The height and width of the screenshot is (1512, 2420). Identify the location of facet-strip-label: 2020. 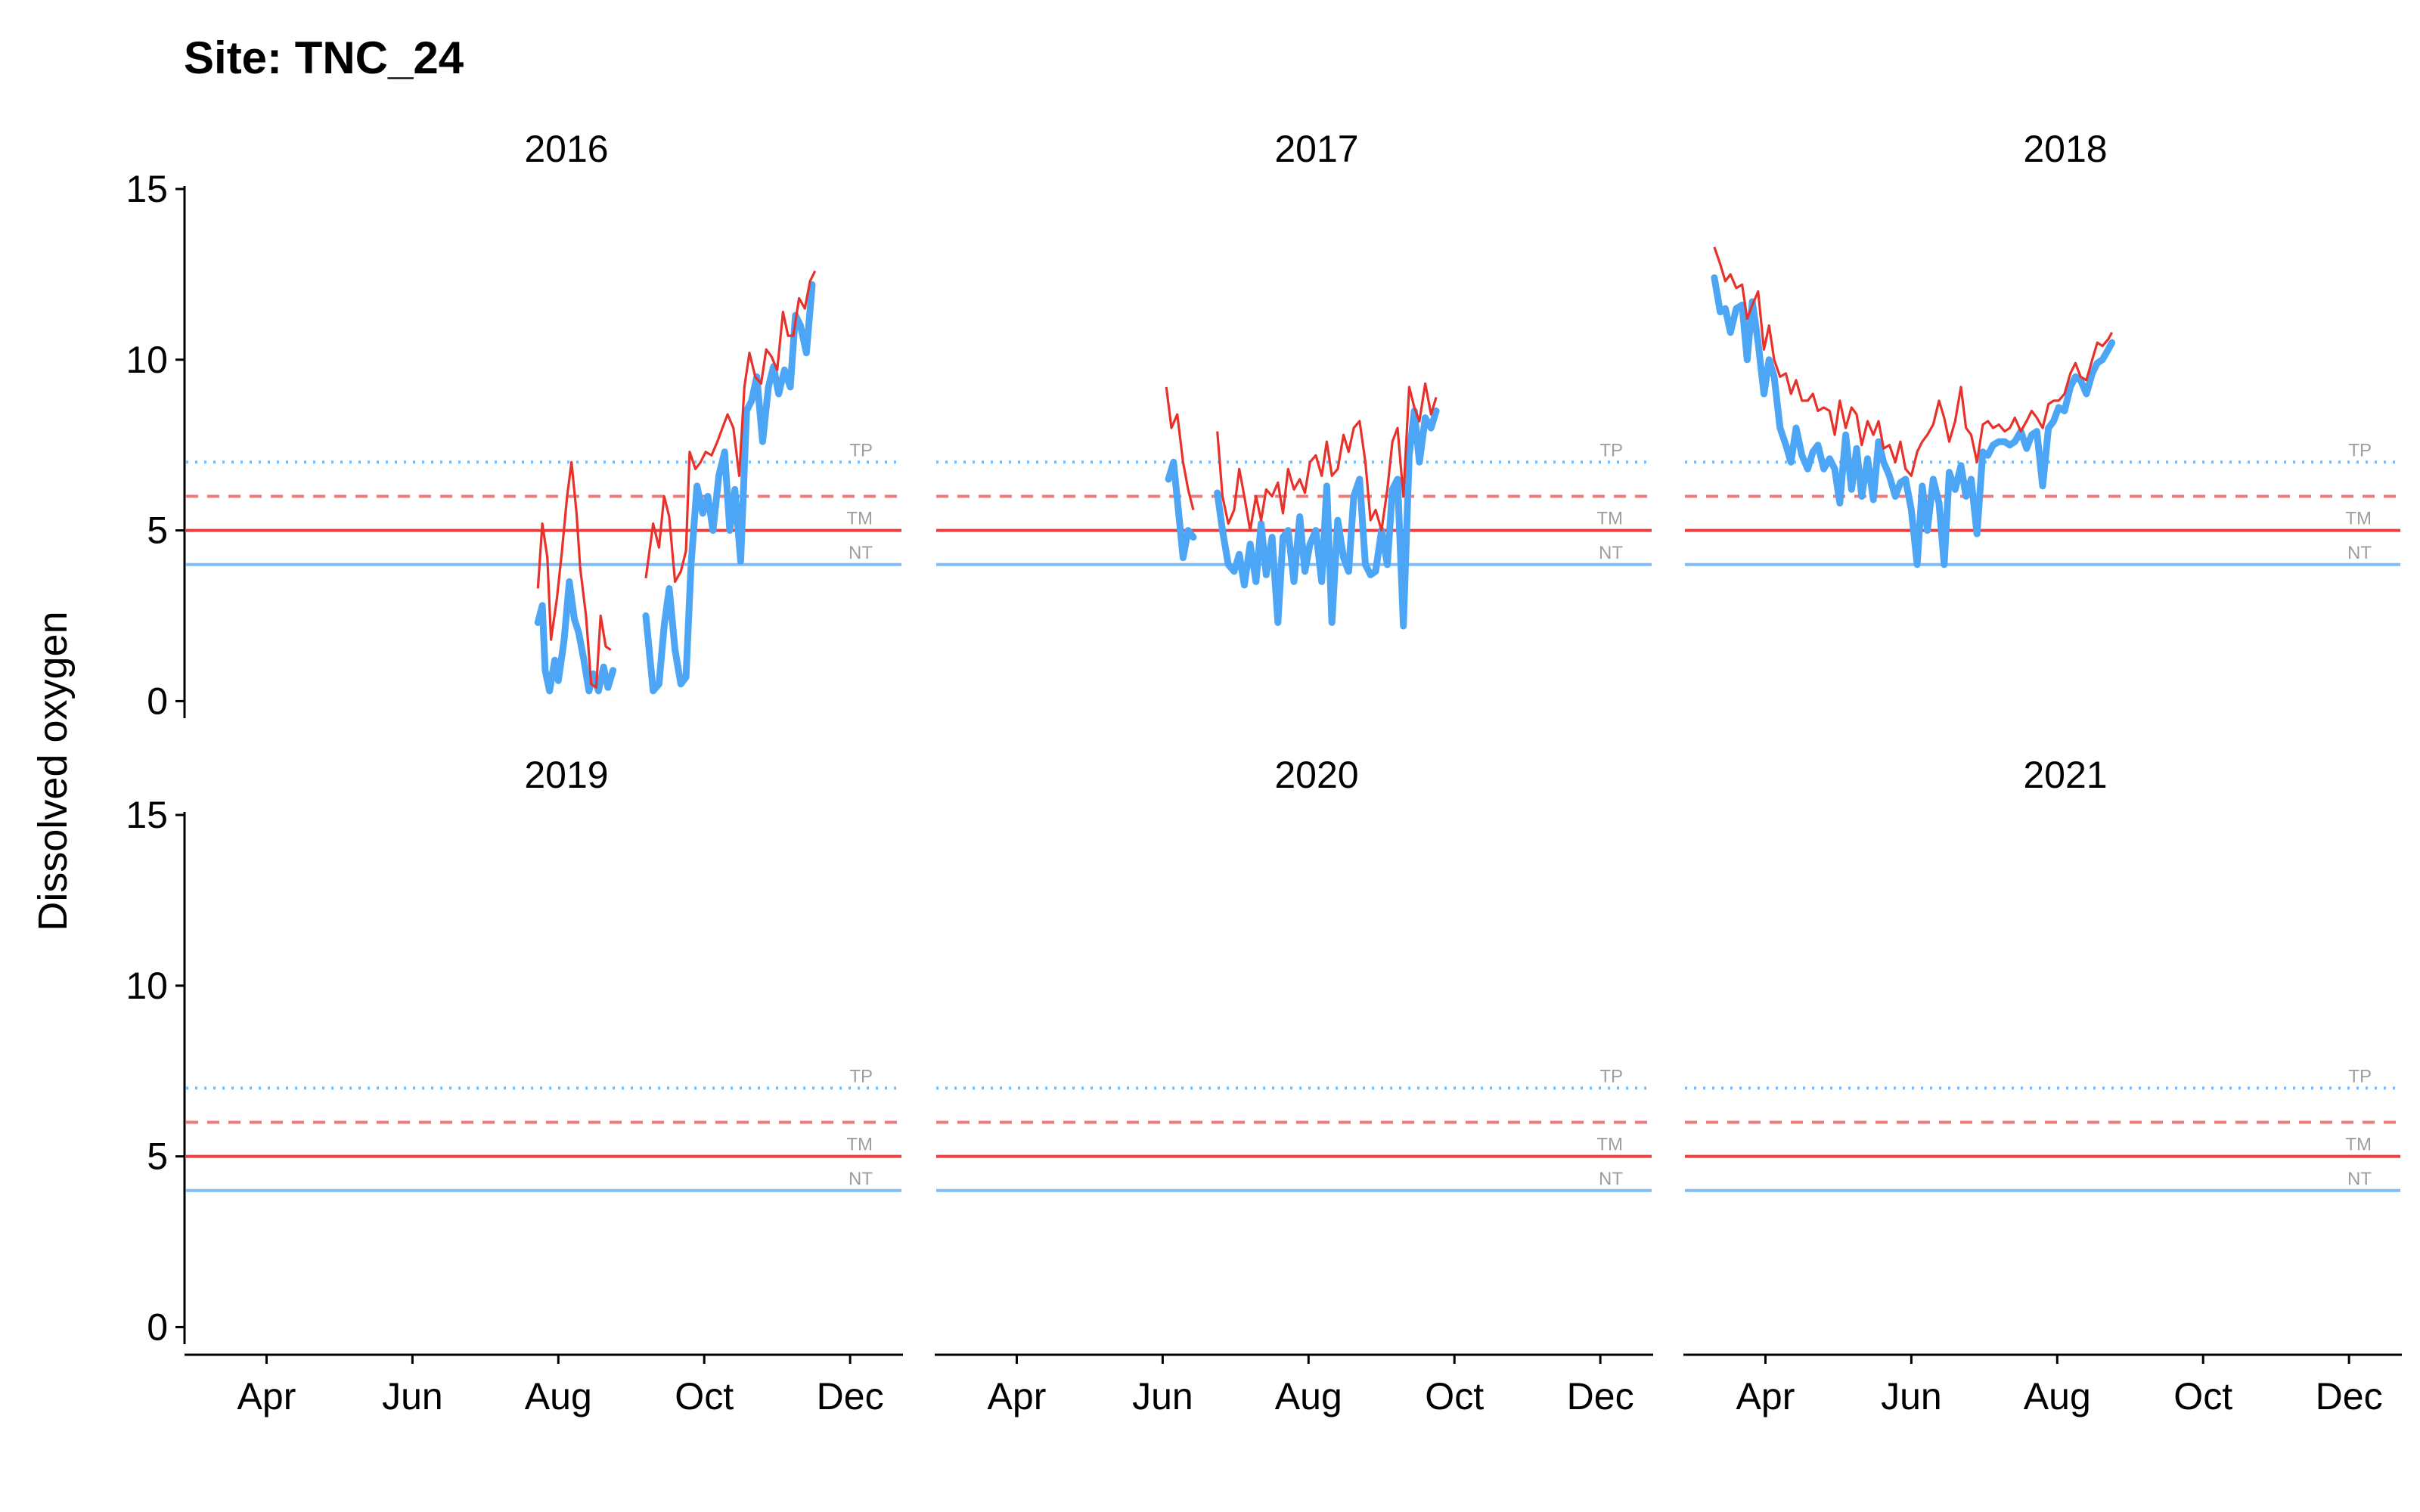
(1316, 775).